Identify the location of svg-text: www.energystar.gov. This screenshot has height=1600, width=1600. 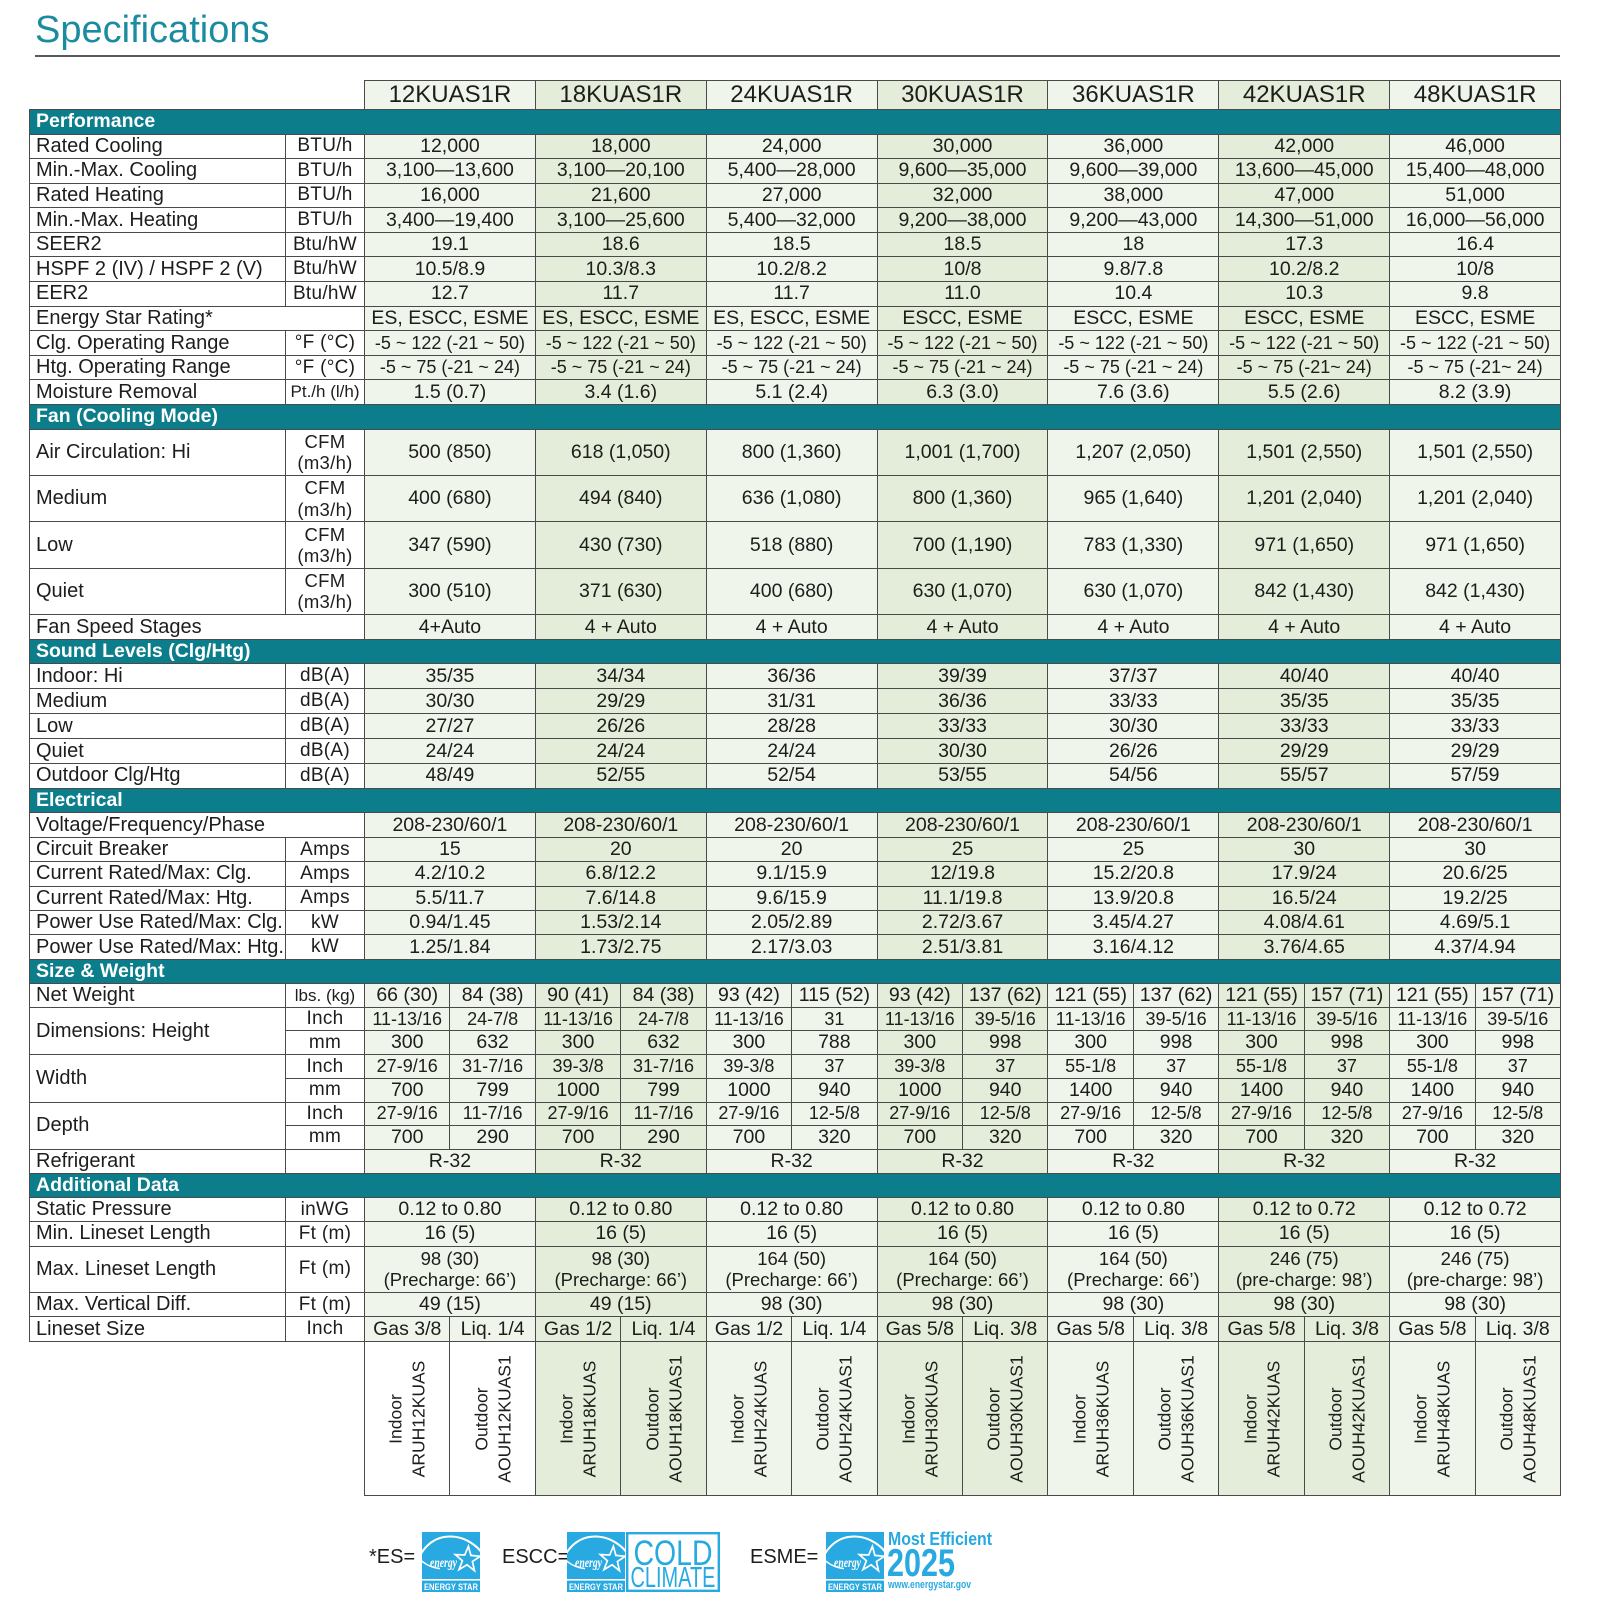
(929, 1585).